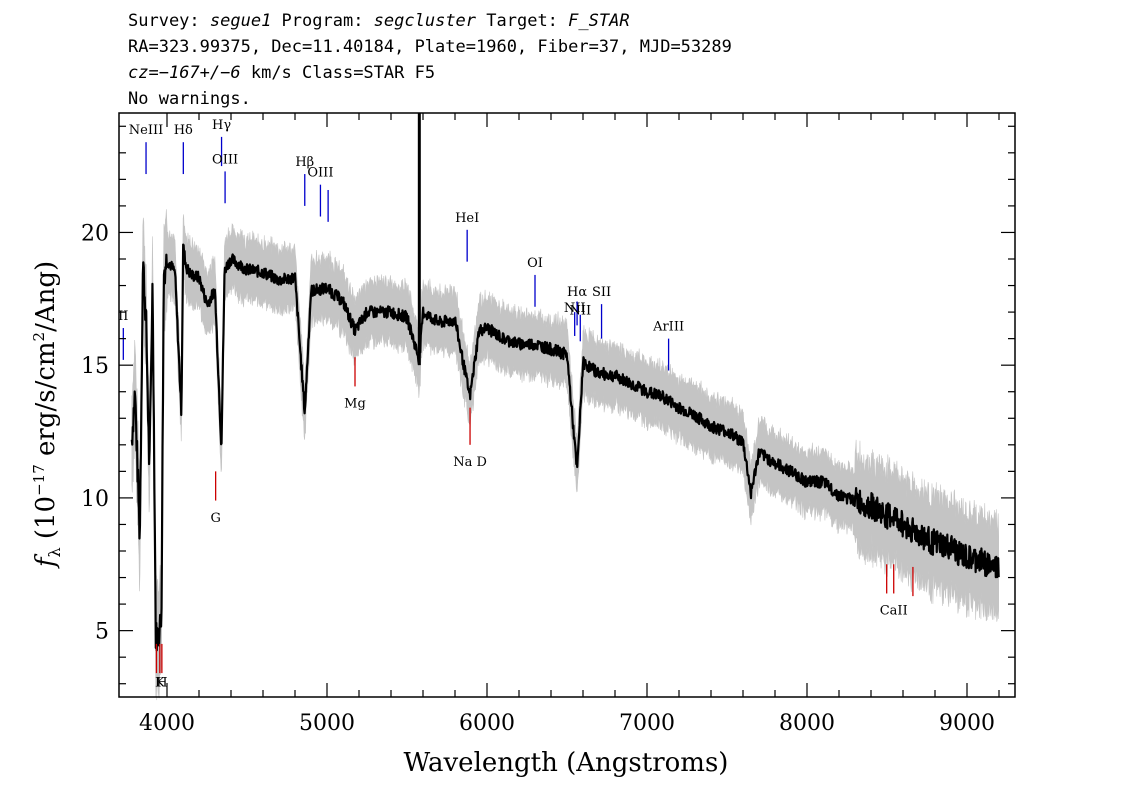  Describe the element at coordinates (647, 723) in the screenshot. I see `x-tick-label: 7000` at that location.